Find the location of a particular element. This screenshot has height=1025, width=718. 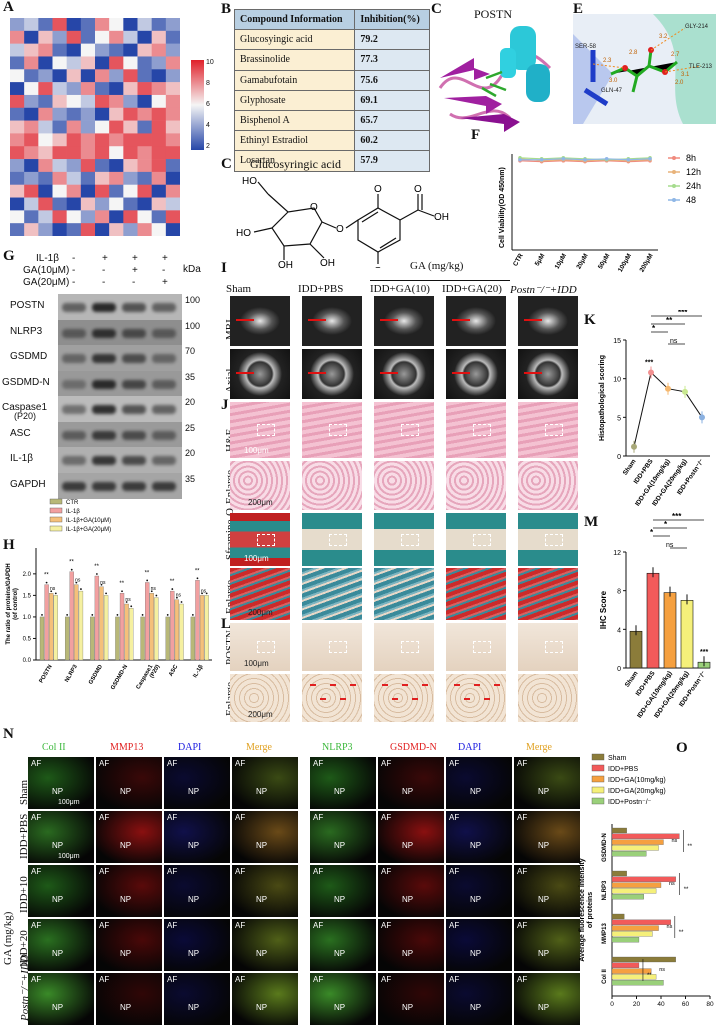

condition-sign: - is located at coordinates (104, 282).